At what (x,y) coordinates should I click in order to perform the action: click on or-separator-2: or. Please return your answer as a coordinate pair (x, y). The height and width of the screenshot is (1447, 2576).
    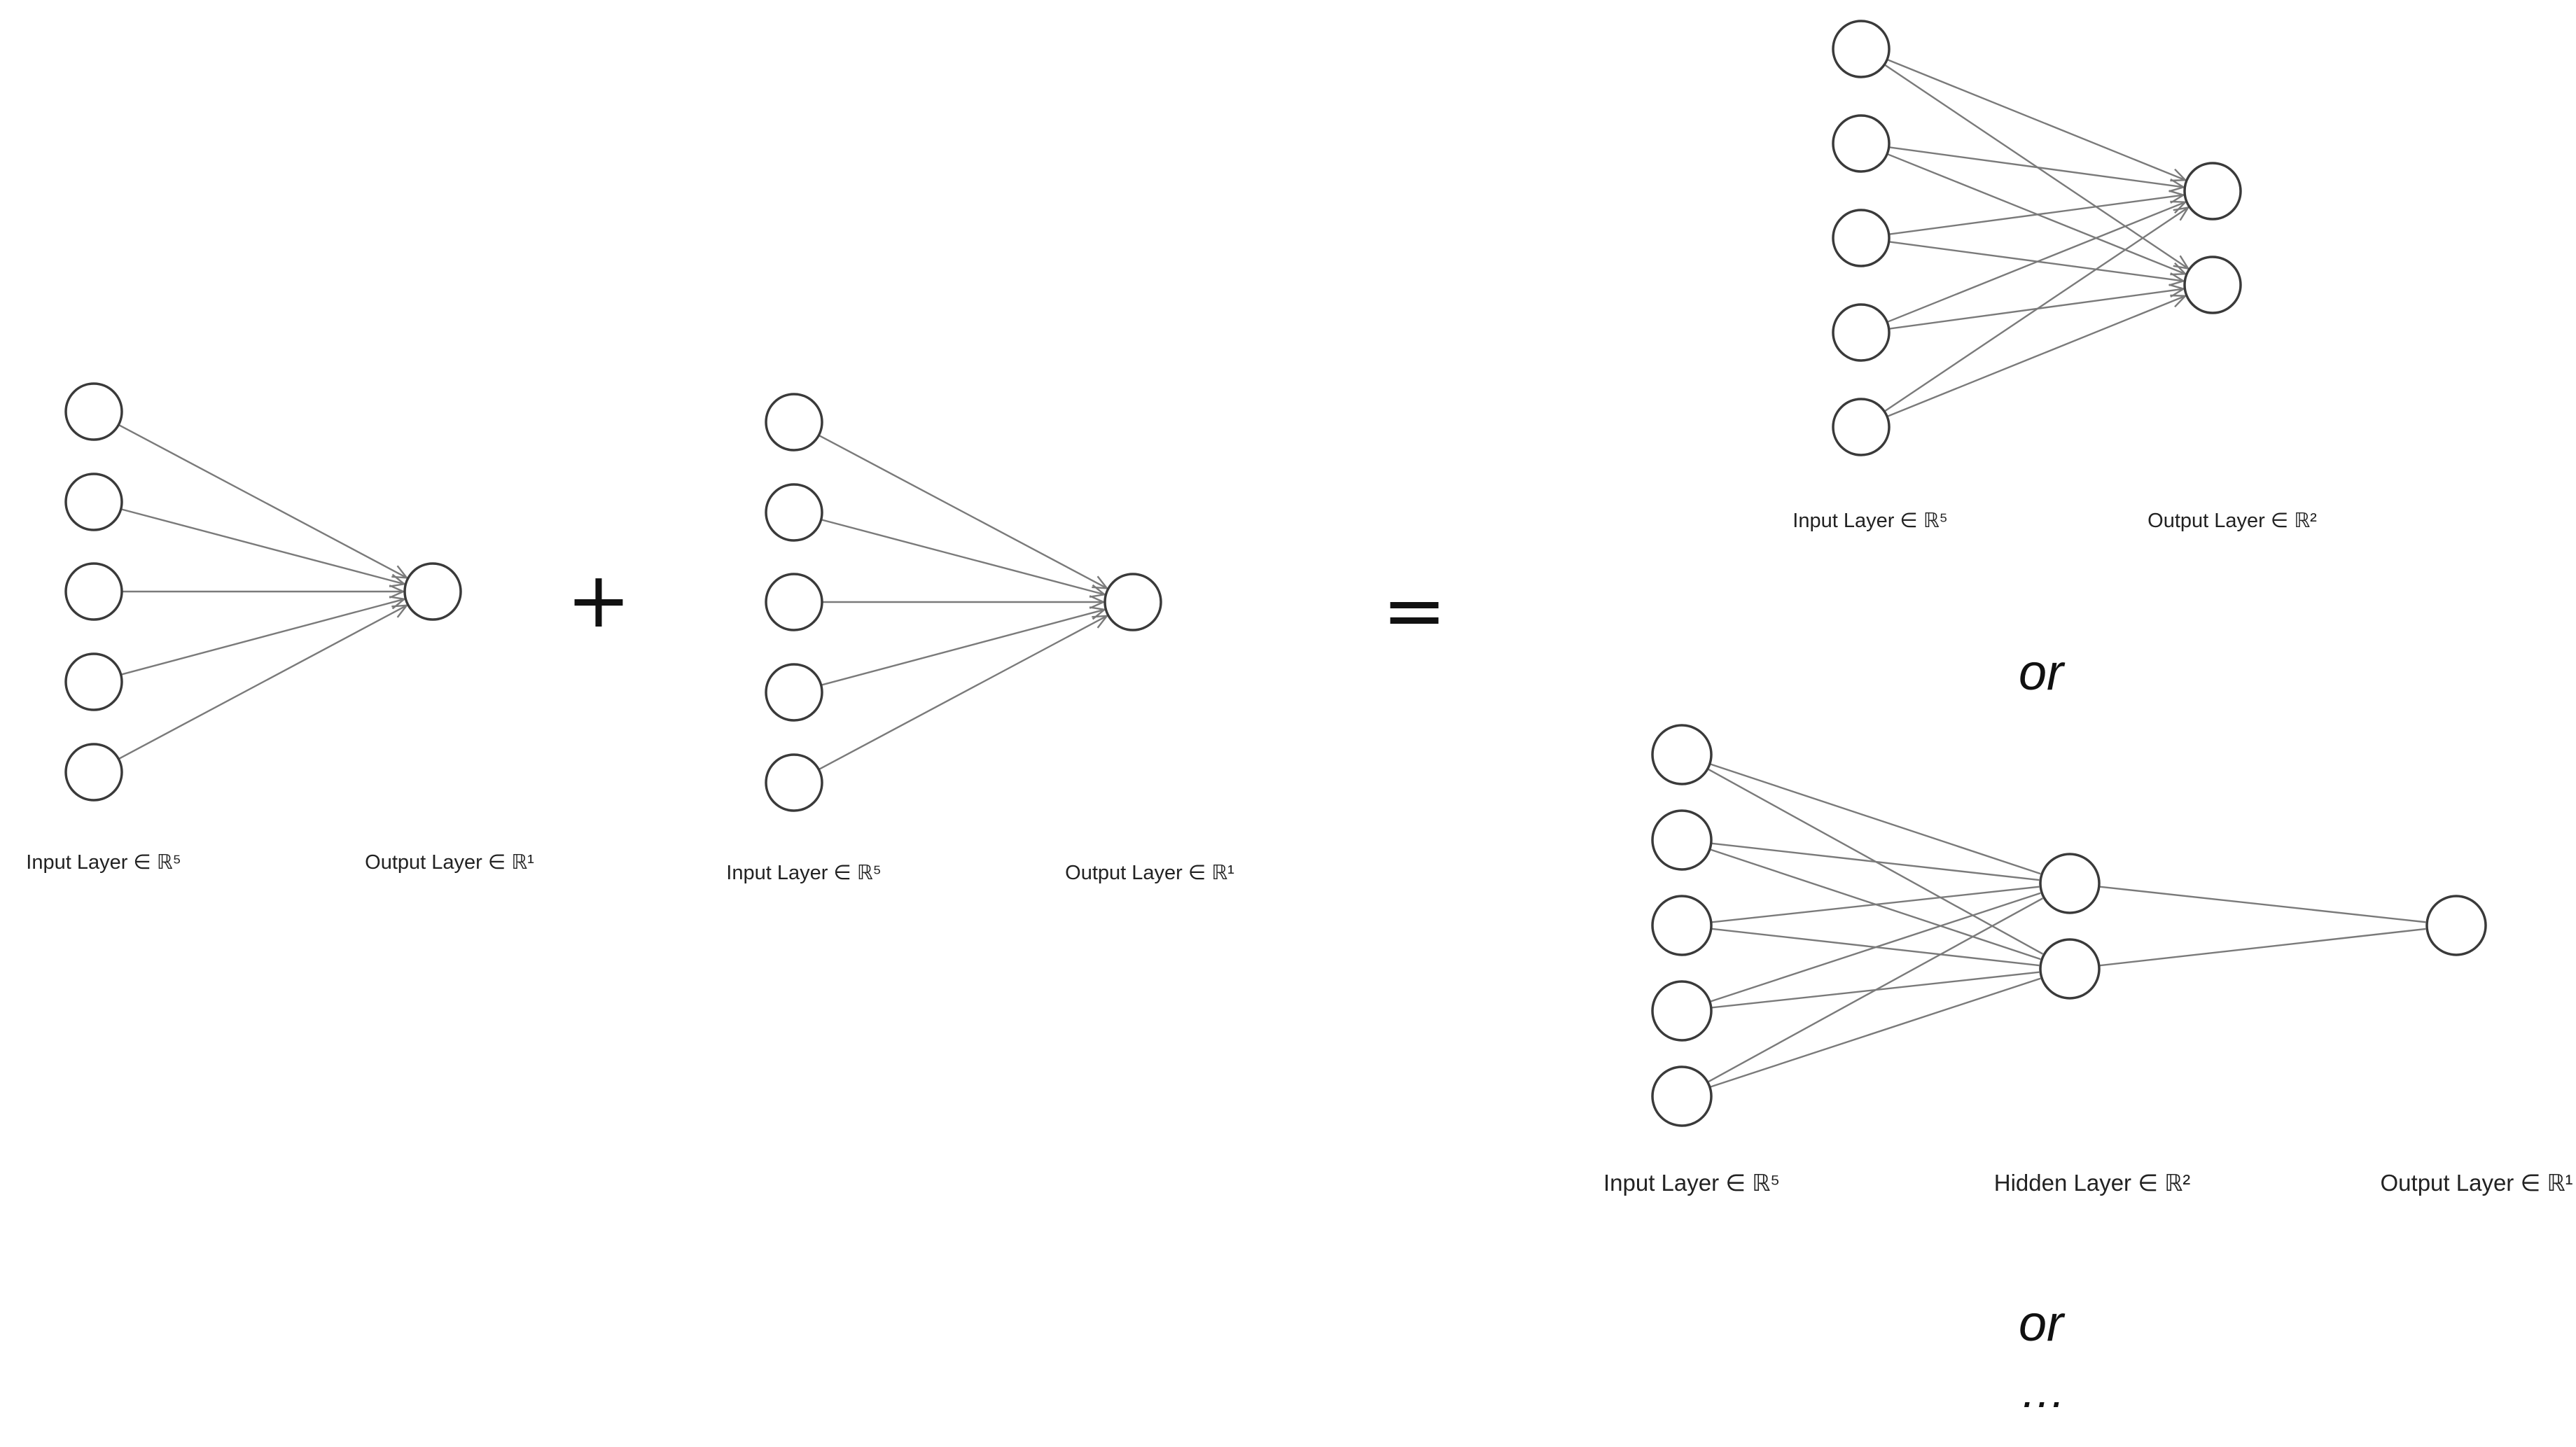
    Looking at the image, I should click on (2042, 1324).